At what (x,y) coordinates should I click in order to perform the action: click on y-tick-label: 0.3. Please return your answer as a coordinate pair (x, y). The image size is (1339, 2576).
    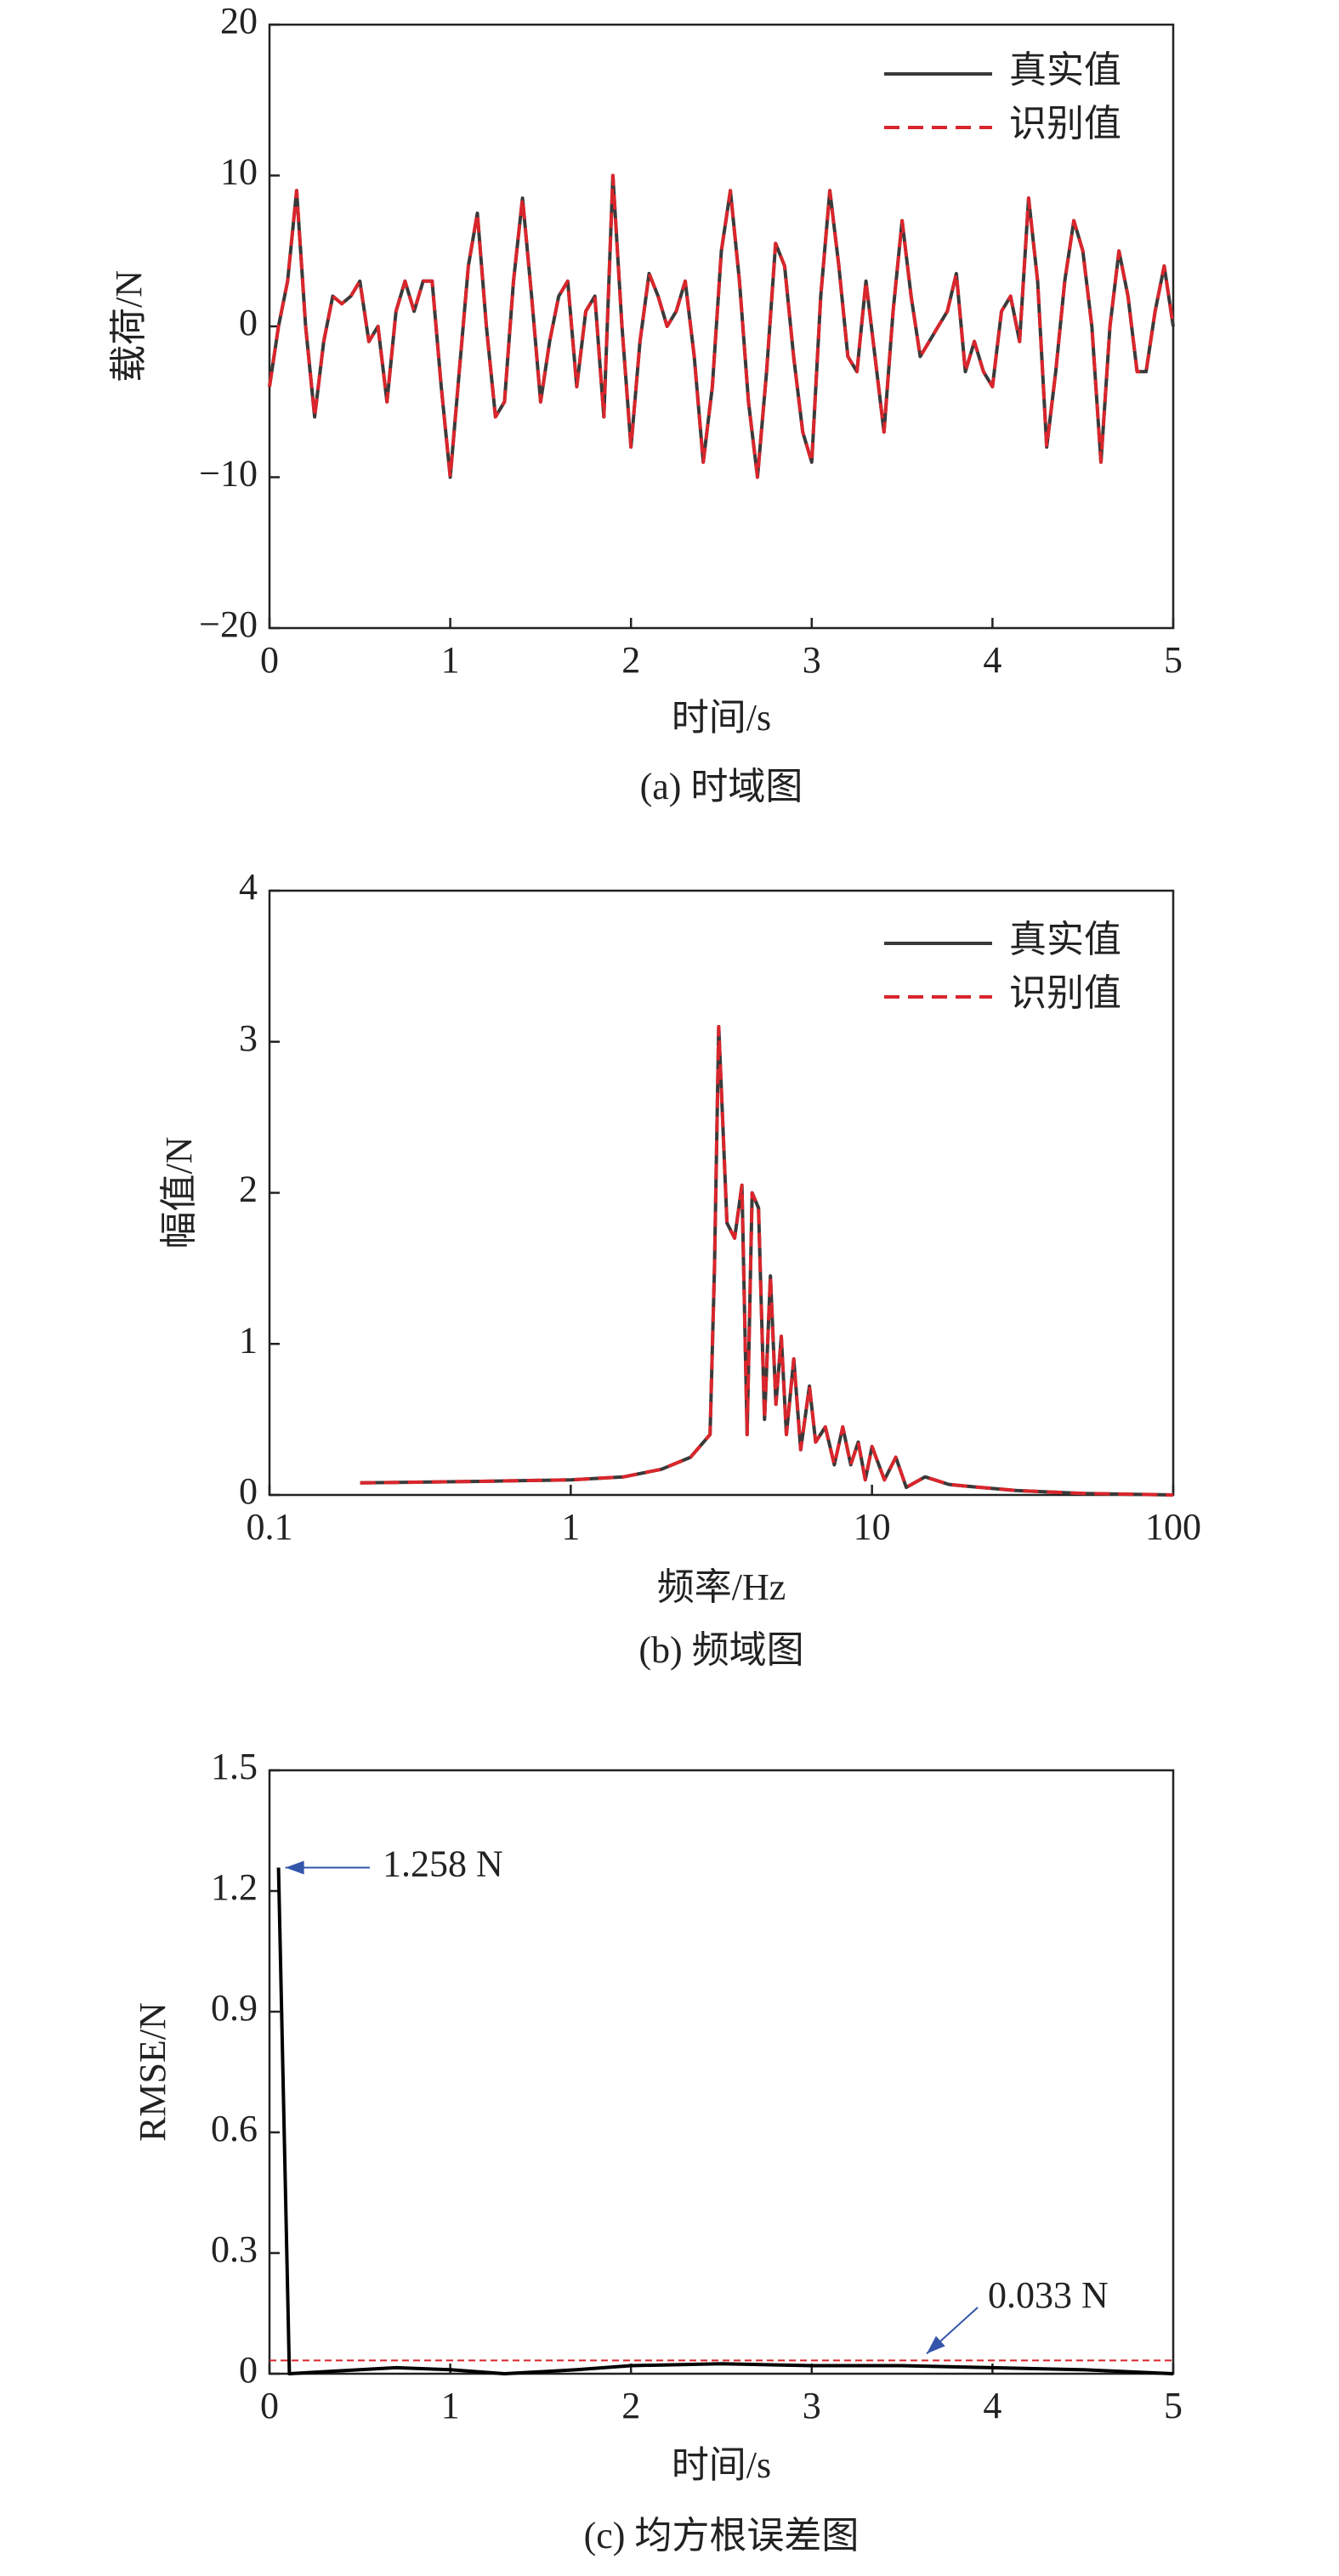
    Looking at the image, I should click on (234, 2249).